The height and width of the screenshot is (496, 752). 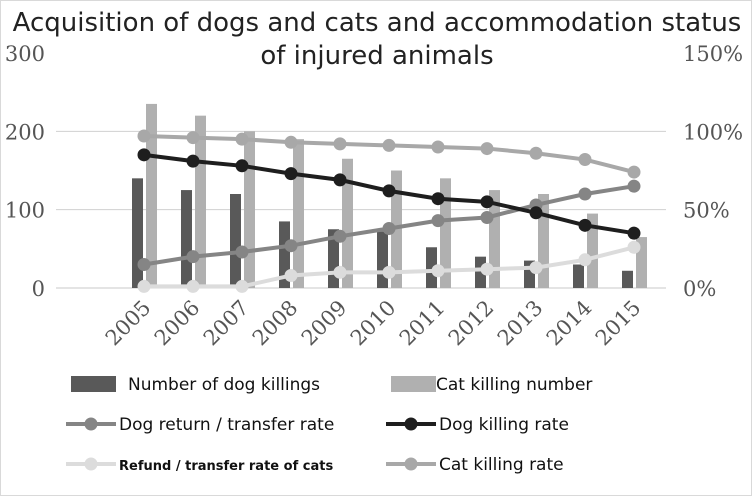 I want to click on x-tick-label: 2011, so click(x=422, y=323).